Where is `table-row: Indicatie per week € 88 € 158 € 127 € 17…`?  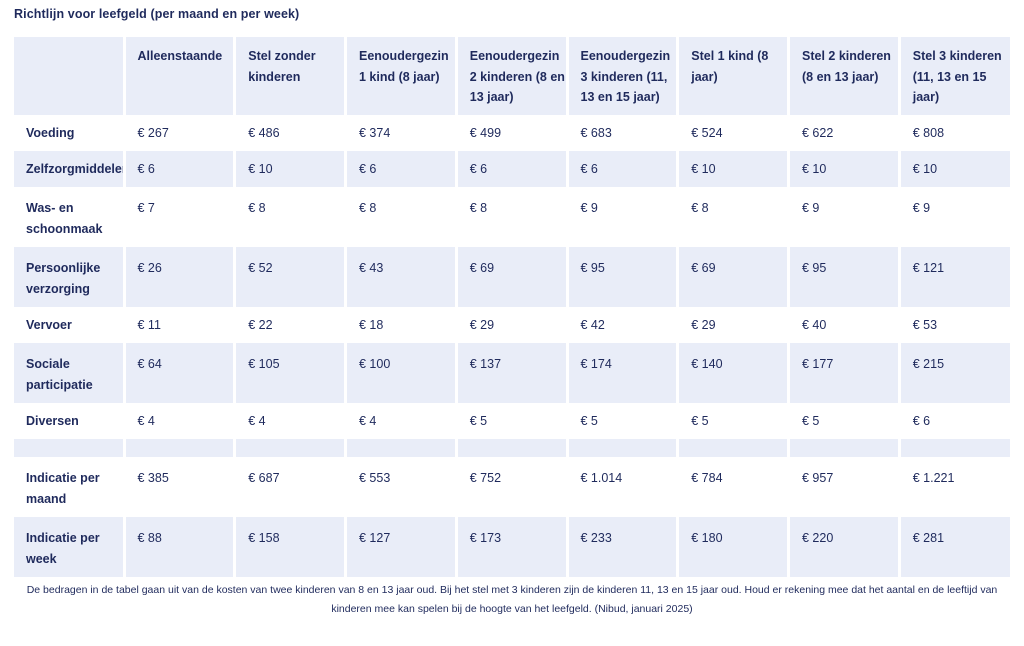
table-row: Indicatie per week € 88 € 158 € 127 € 17… is located at coordinates (512, 547).